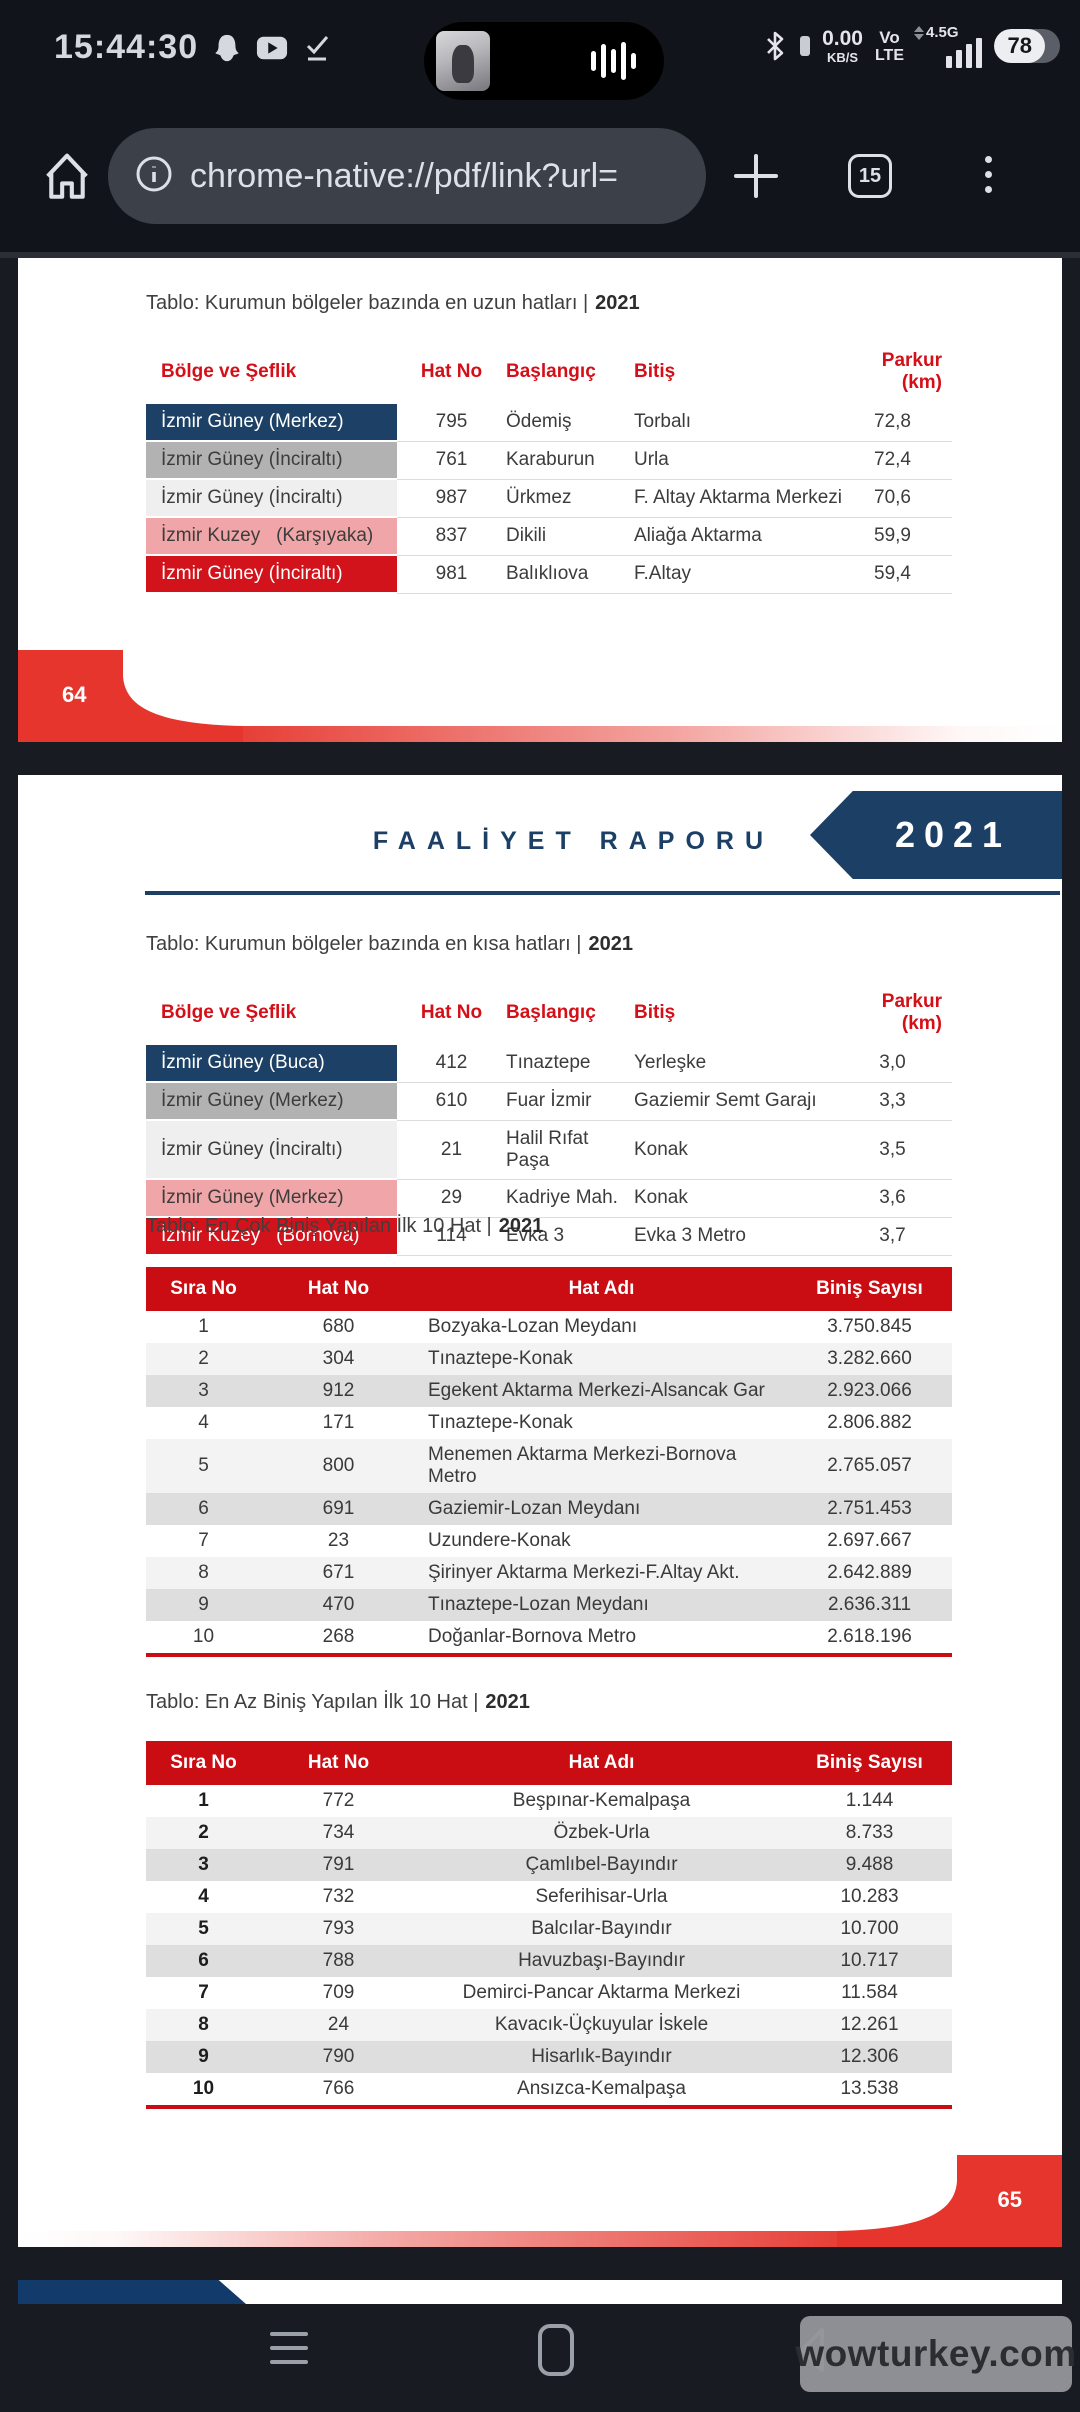 Image resolution: width=1080 pixels, height=2412 pixels. I want to click on page-info-icon, so click(154, 176).